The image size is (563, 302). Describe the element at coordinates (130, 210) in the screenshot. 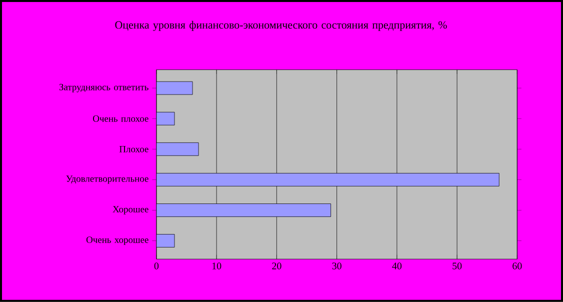

I see `y-tick-label: Хорошее` at that location.